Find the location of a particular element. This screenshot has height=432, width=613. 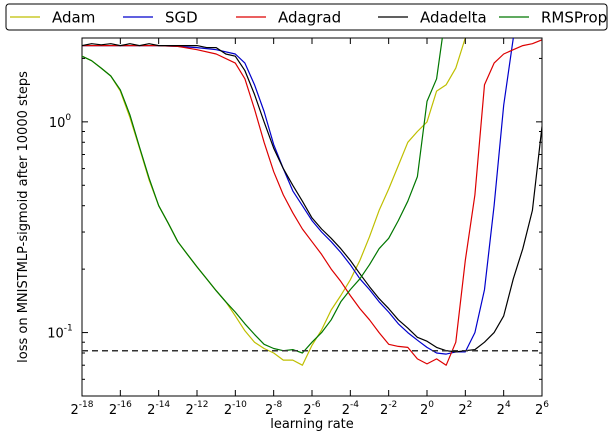

x-tick-label: 2-2 is located at coordinates (388, 409).